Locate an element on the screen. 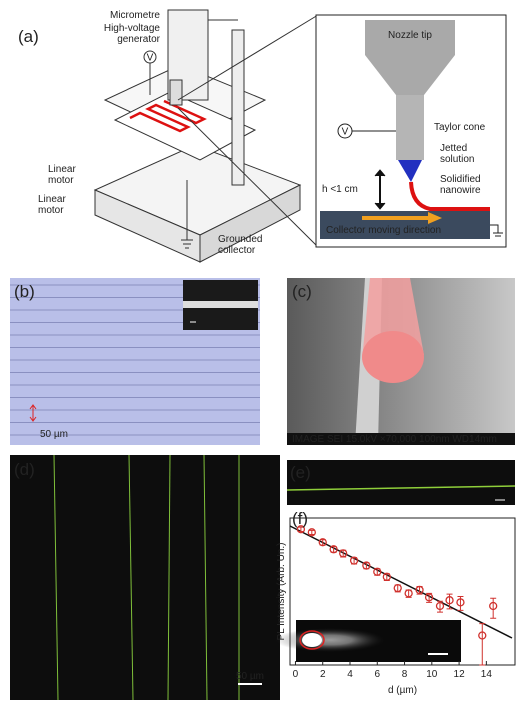 This screenshot has width=520, height=703. height-label: h <1 cm is located at coordinates (340, 189).